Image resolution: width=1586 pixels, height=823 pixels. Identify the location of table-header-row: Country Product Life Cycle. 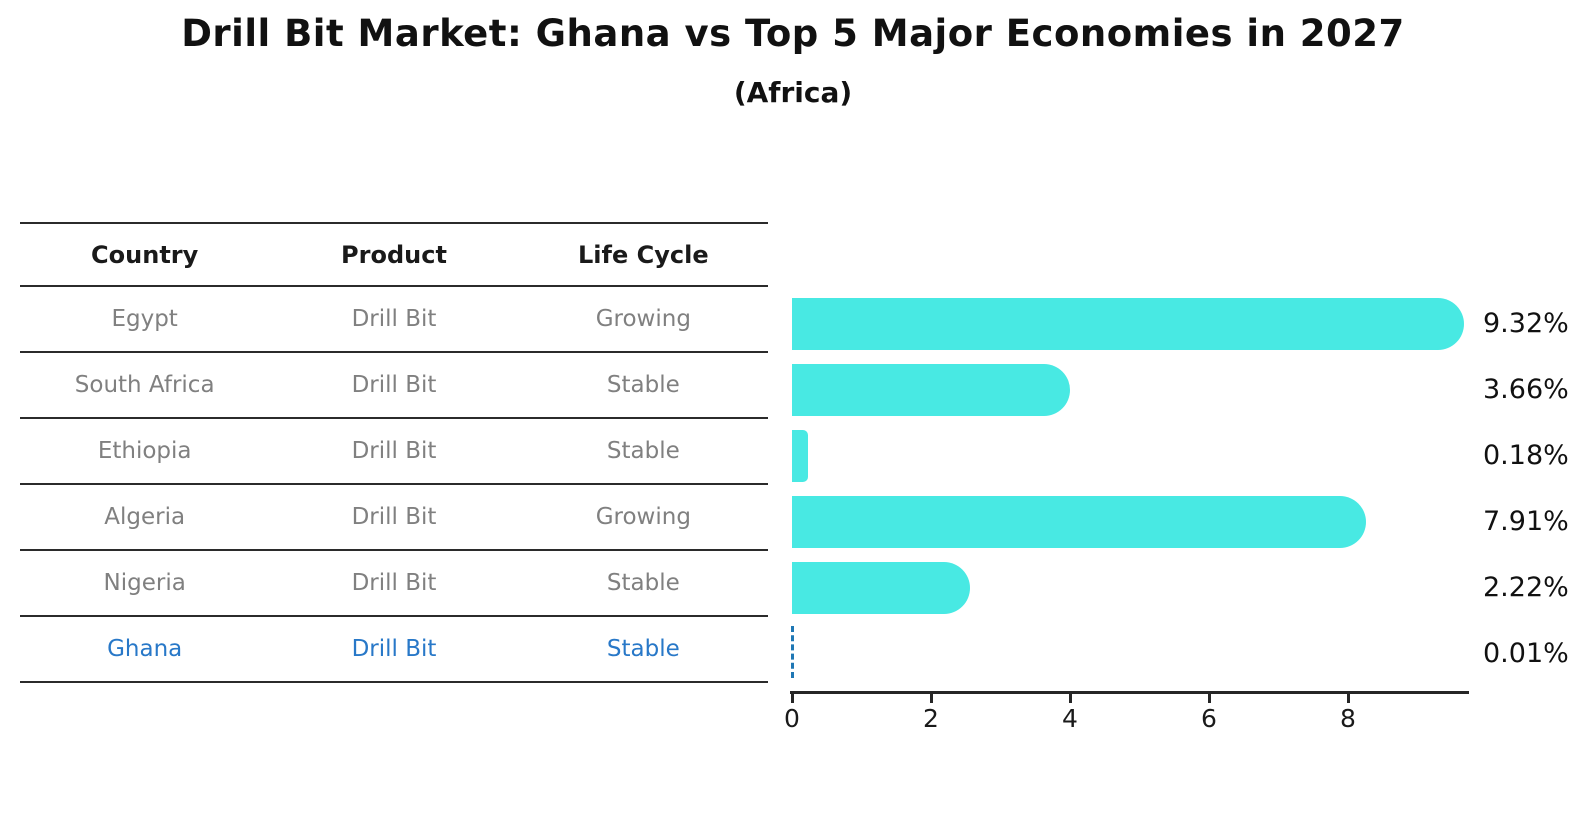
(394, 255).